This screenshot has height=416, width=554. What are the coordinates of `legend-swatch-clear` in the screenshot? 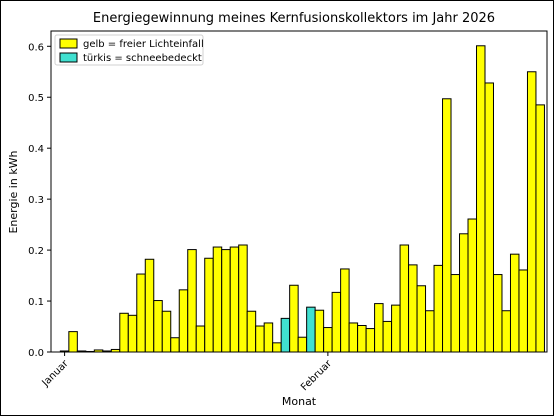 It's located at (68, 43).